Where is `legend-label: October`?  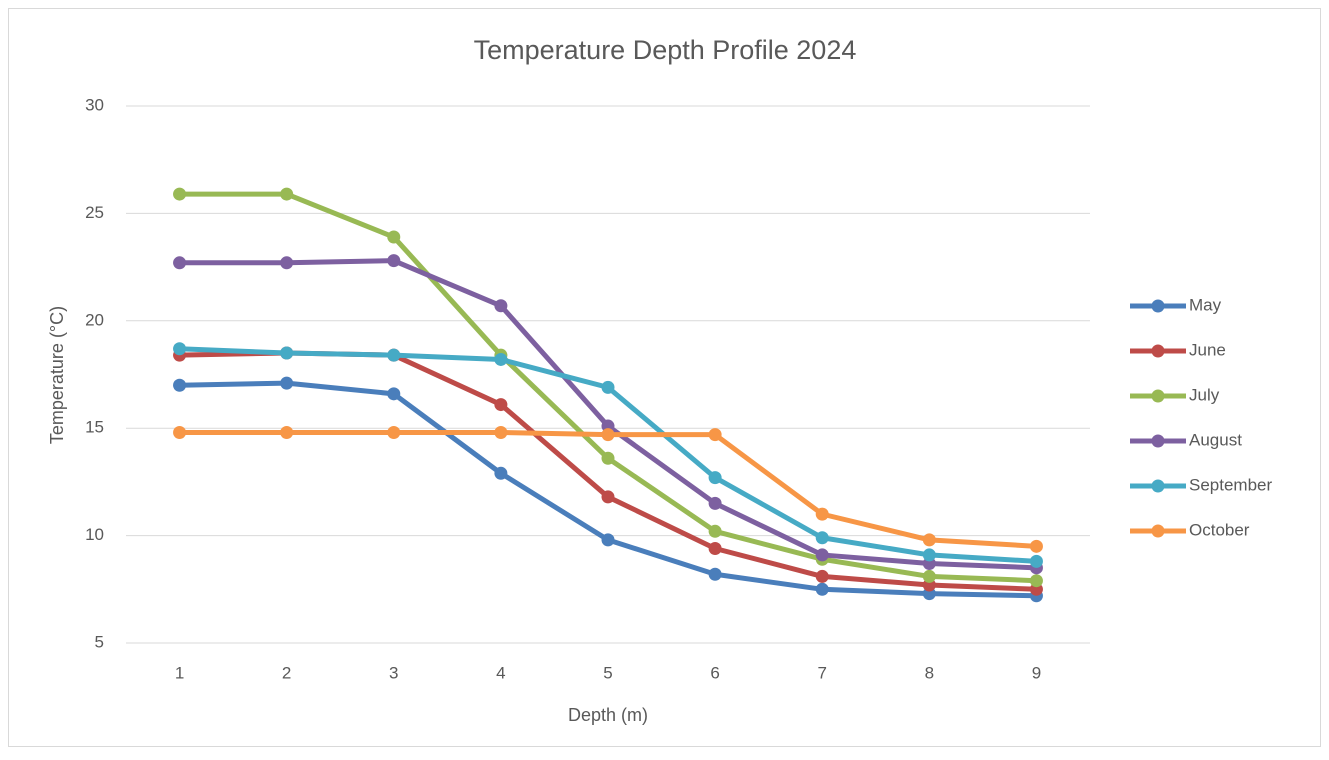 legend-label: October is located at coordinates (1219, 529).